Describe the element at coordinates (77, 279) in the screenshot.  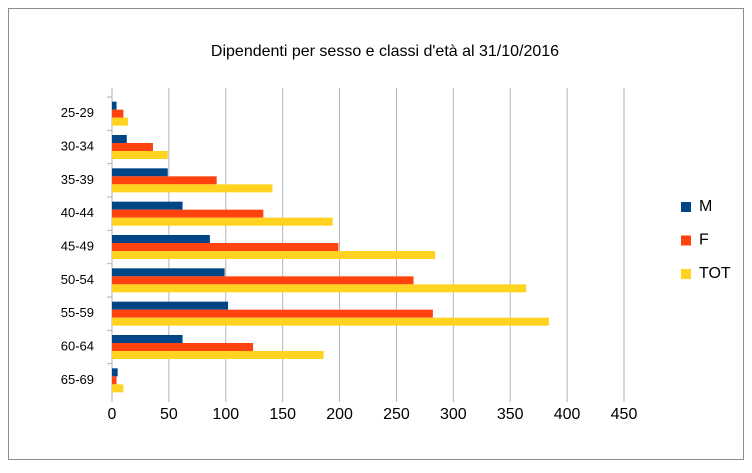
I see `y-tick-label: 50-54` at that location.